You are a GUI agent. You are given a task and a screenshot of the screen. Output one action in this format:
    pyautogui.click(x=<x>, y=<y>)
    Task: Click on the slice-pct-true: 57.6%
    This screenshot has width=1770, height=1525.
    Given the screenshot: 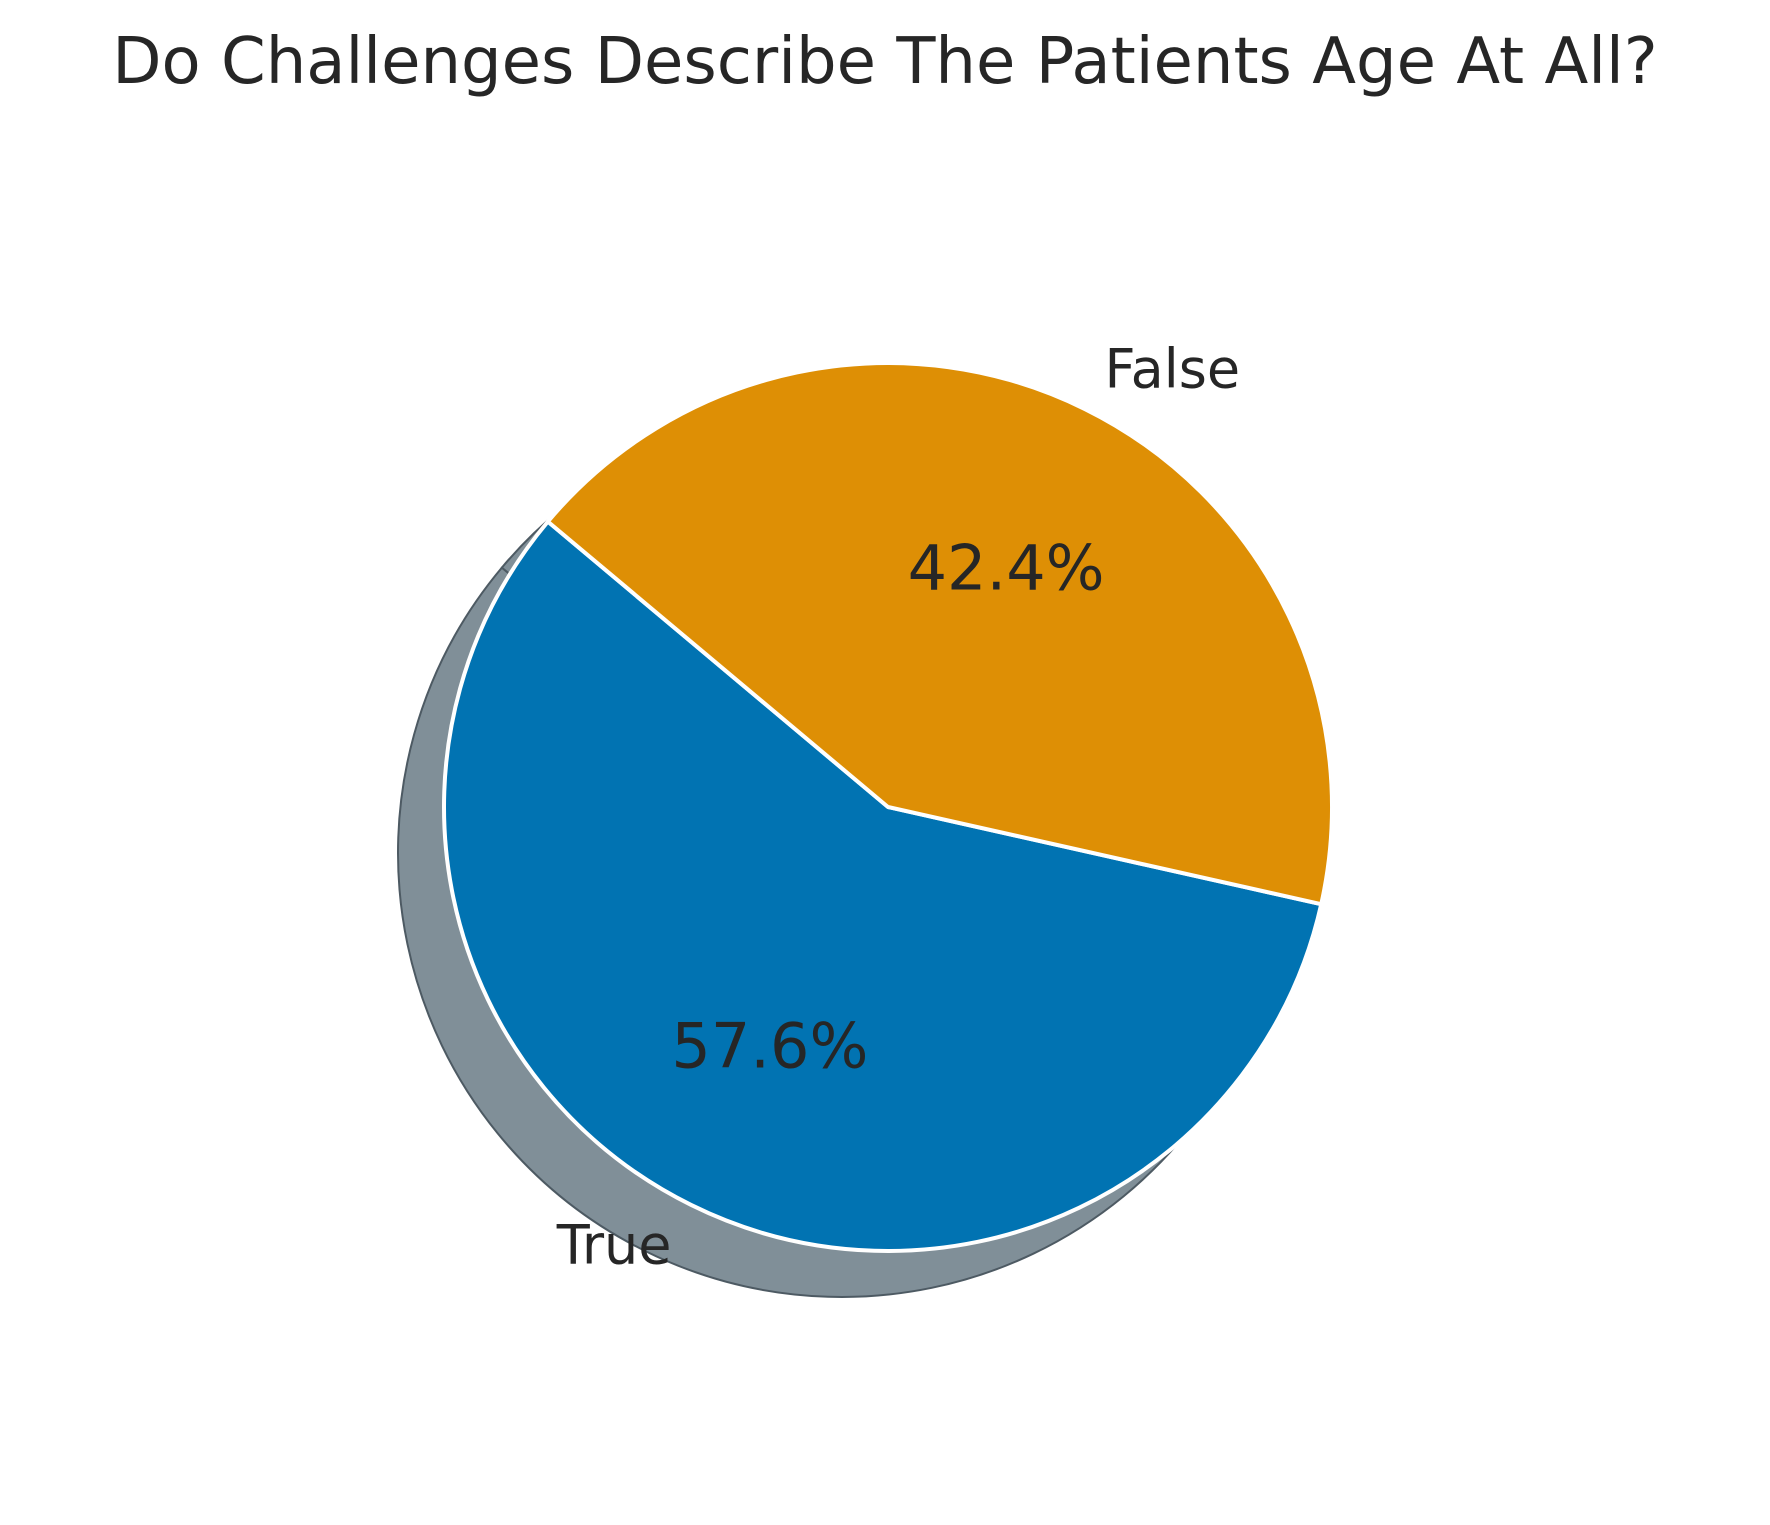 What is the action you would take?
    pyautogui.click(x=769, y=1045)
    